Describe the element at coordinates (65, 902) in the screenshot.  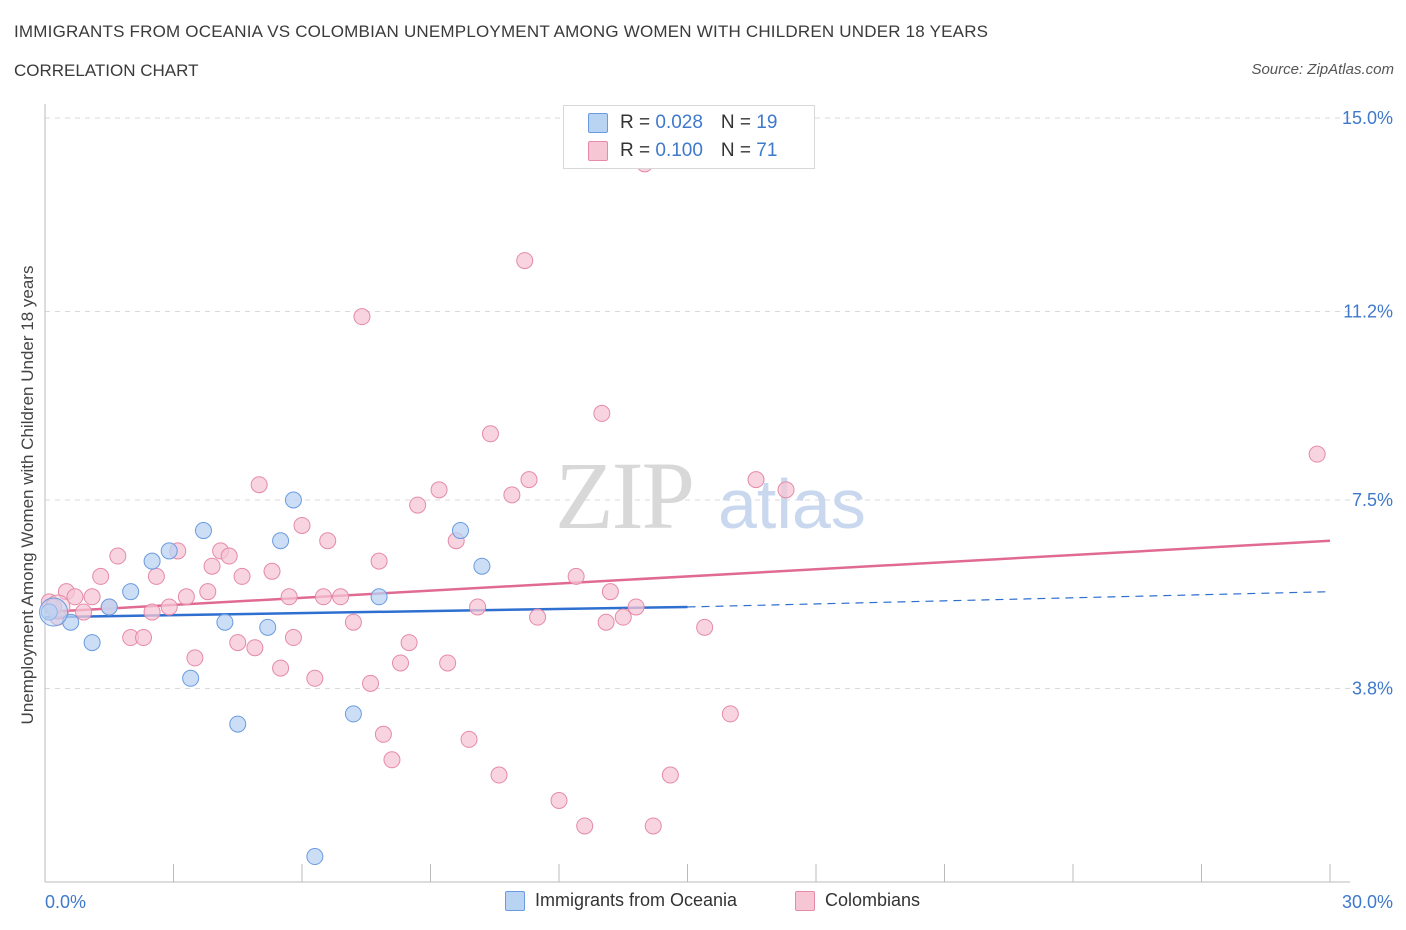
I see `x-tick-label: 0.0%` at that location.